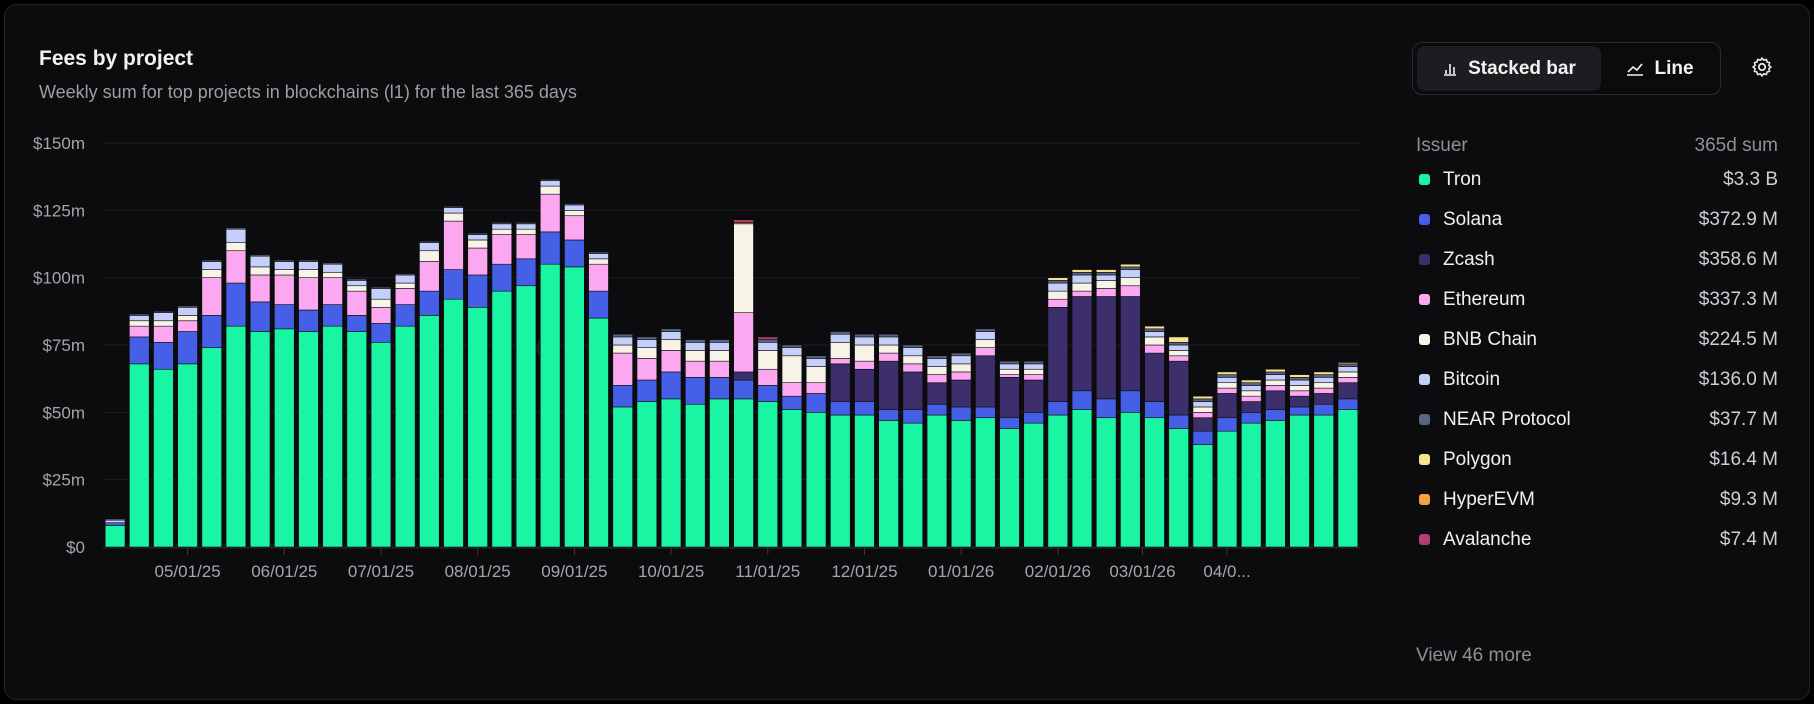 The height and width of the screenshot is (704, 1814). What do you see at coordinates (1597, 260) in the screenshot?
I see `legend-item: Zcash $358.6 M` at bounding box center [1597, 260].